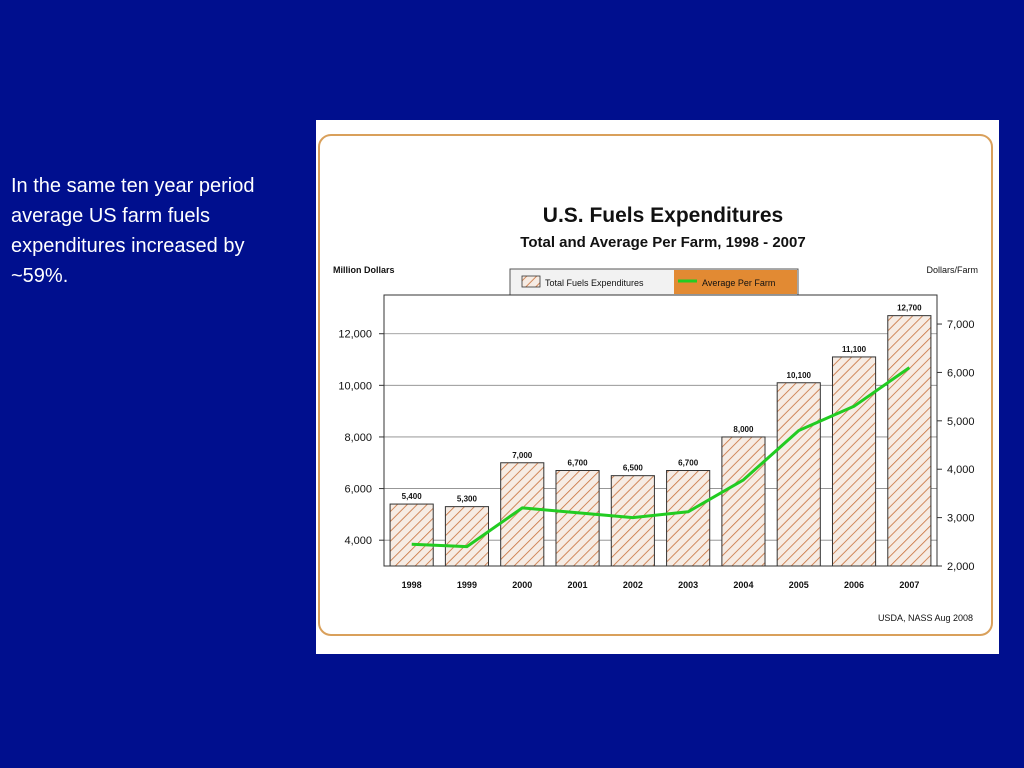  What do you see at coordinates (467, 499) in the screenshot?
I see `bar-value-label: 5,300` at bounding box center [467, 499].